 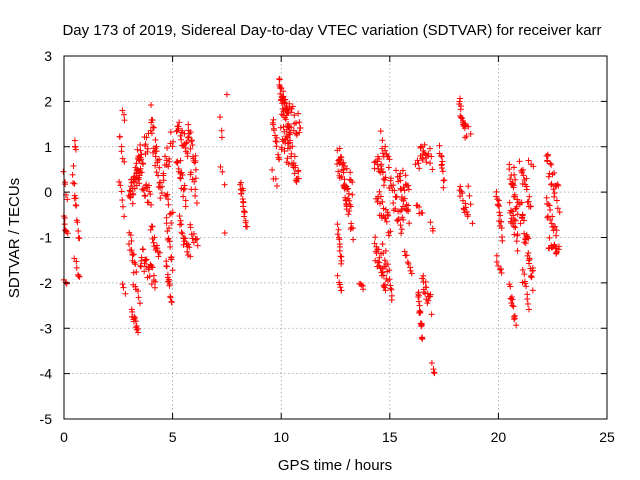 What do you see at coordinates (281, 437) in the screenshot?
I see `x-tick-label: 10` at bounding box center [281, 437].